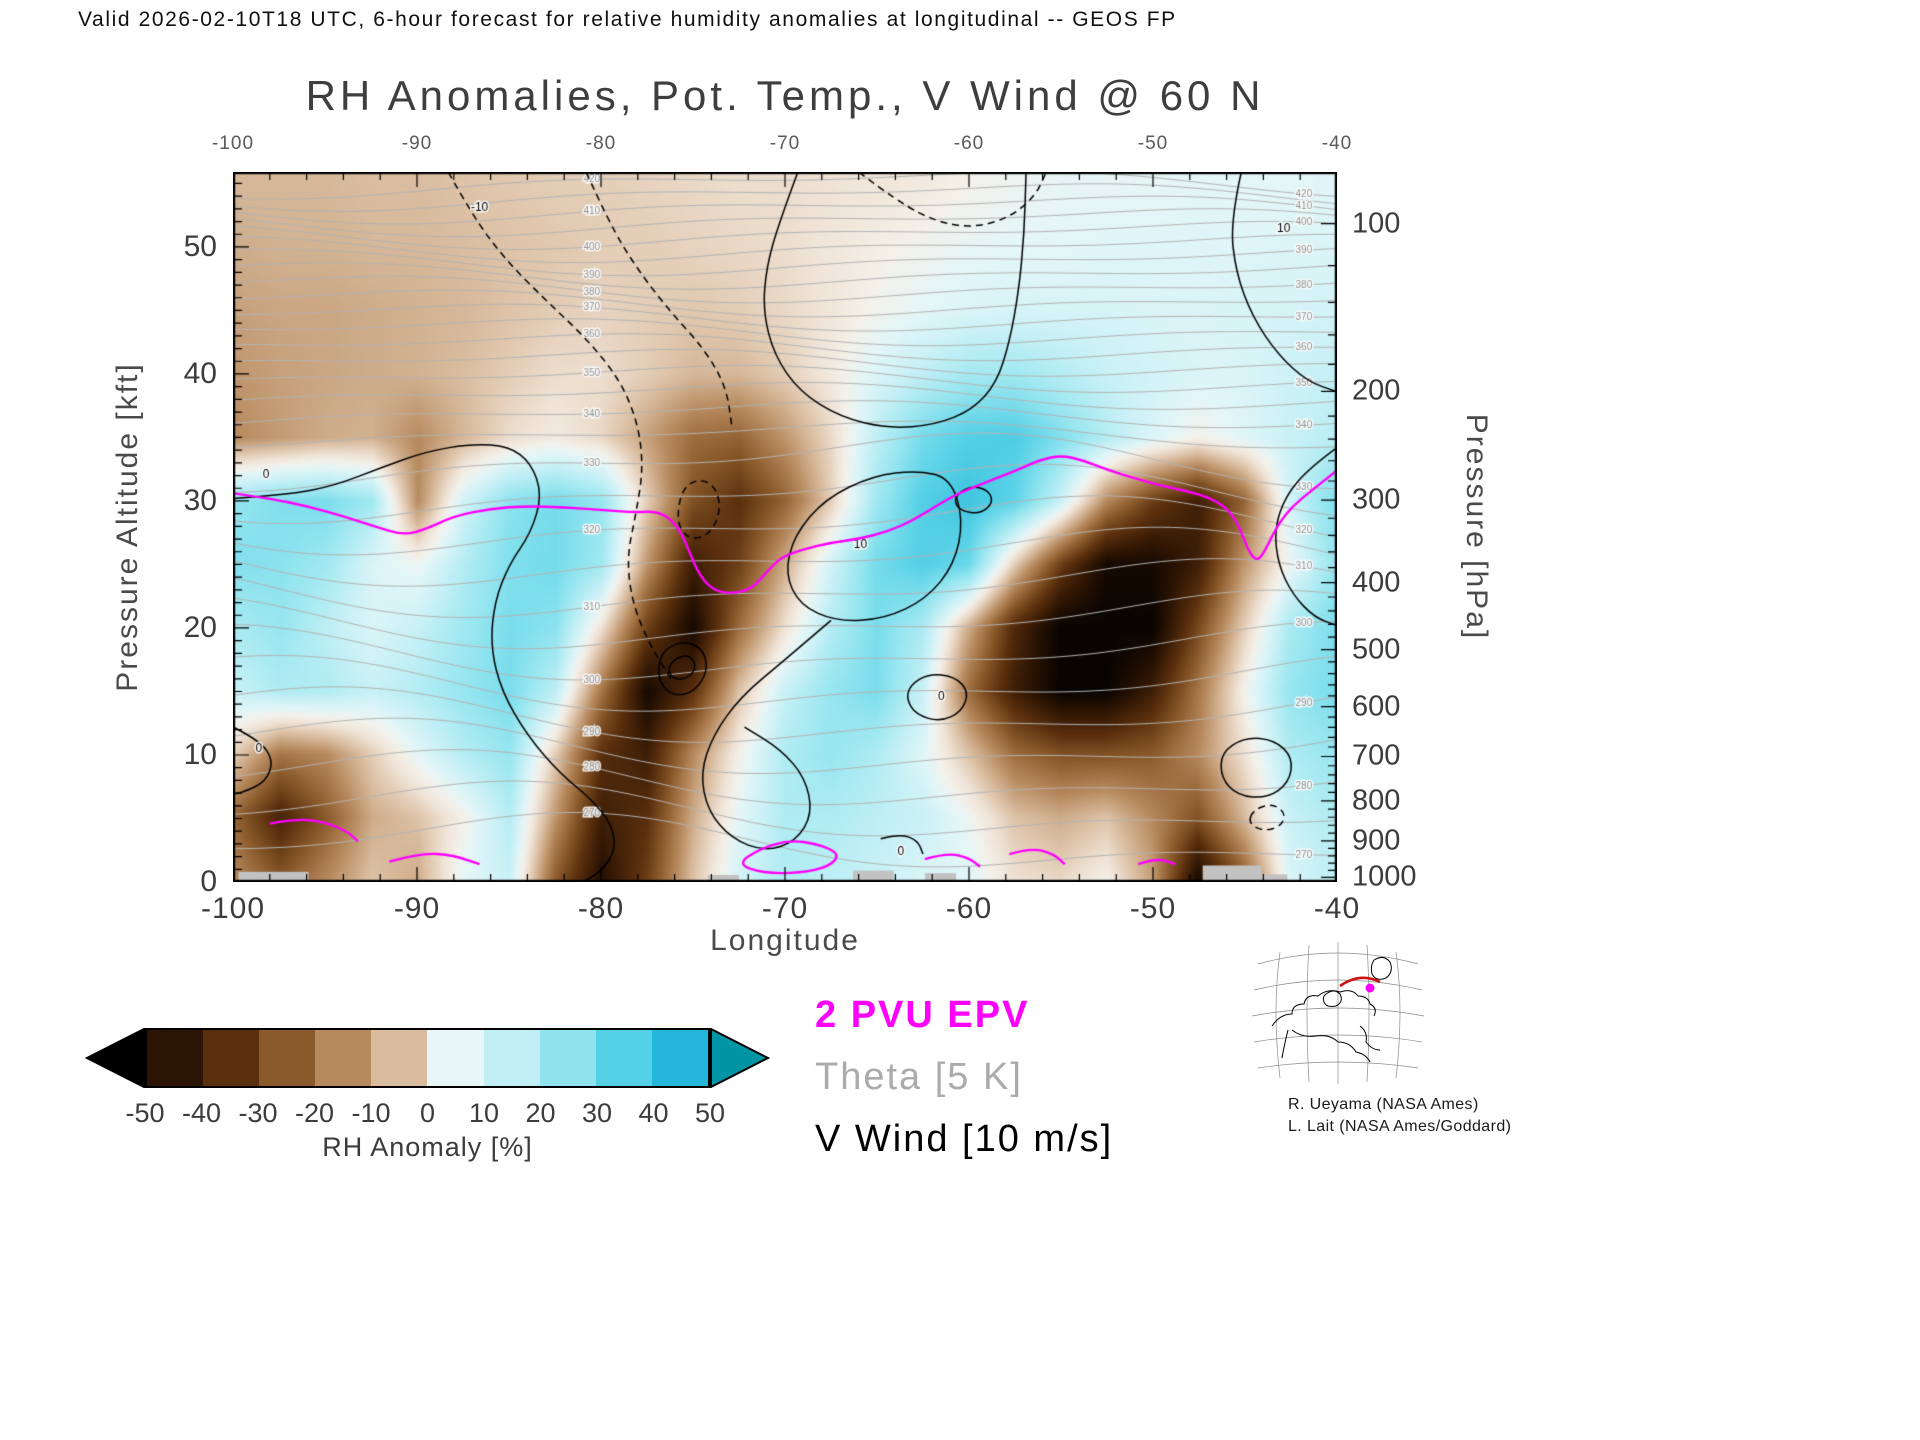 Image resolution: width=1920 pixels, height=1440 pixels. I want to click on axis-tick-label: 50, so click(200, 246).